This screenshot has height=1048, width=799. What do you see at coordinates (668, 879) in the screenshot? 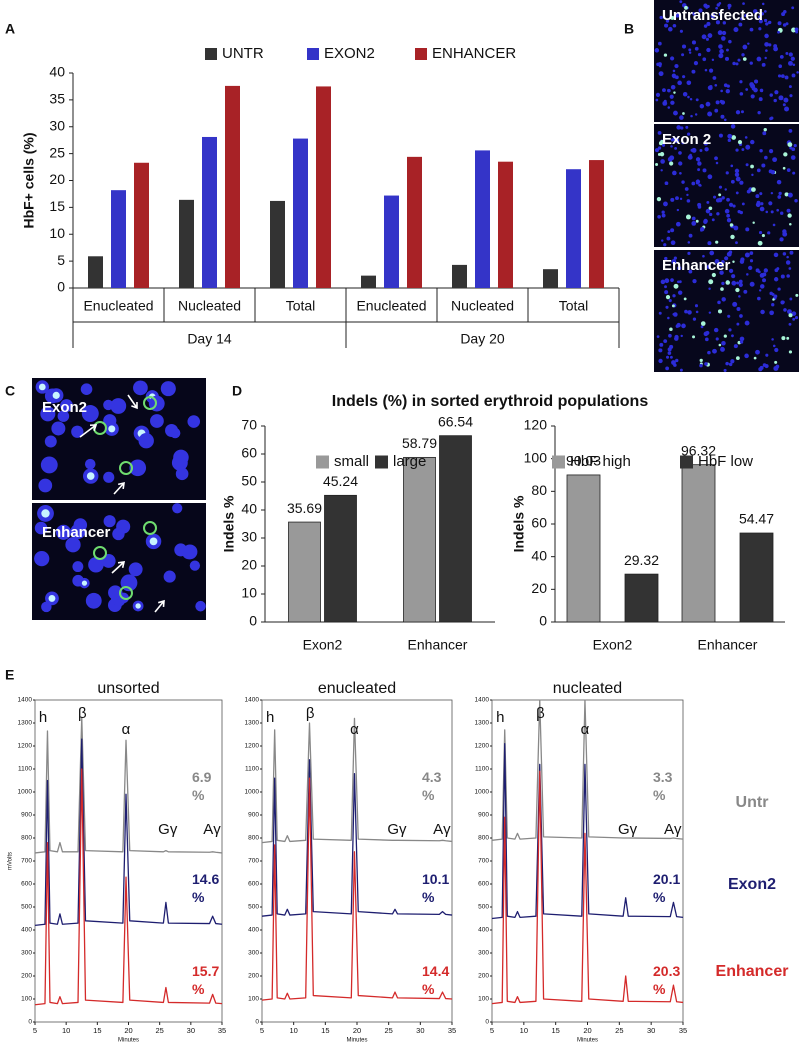
I see `annotation-line: 20.1` at bounding box center [668, 879].